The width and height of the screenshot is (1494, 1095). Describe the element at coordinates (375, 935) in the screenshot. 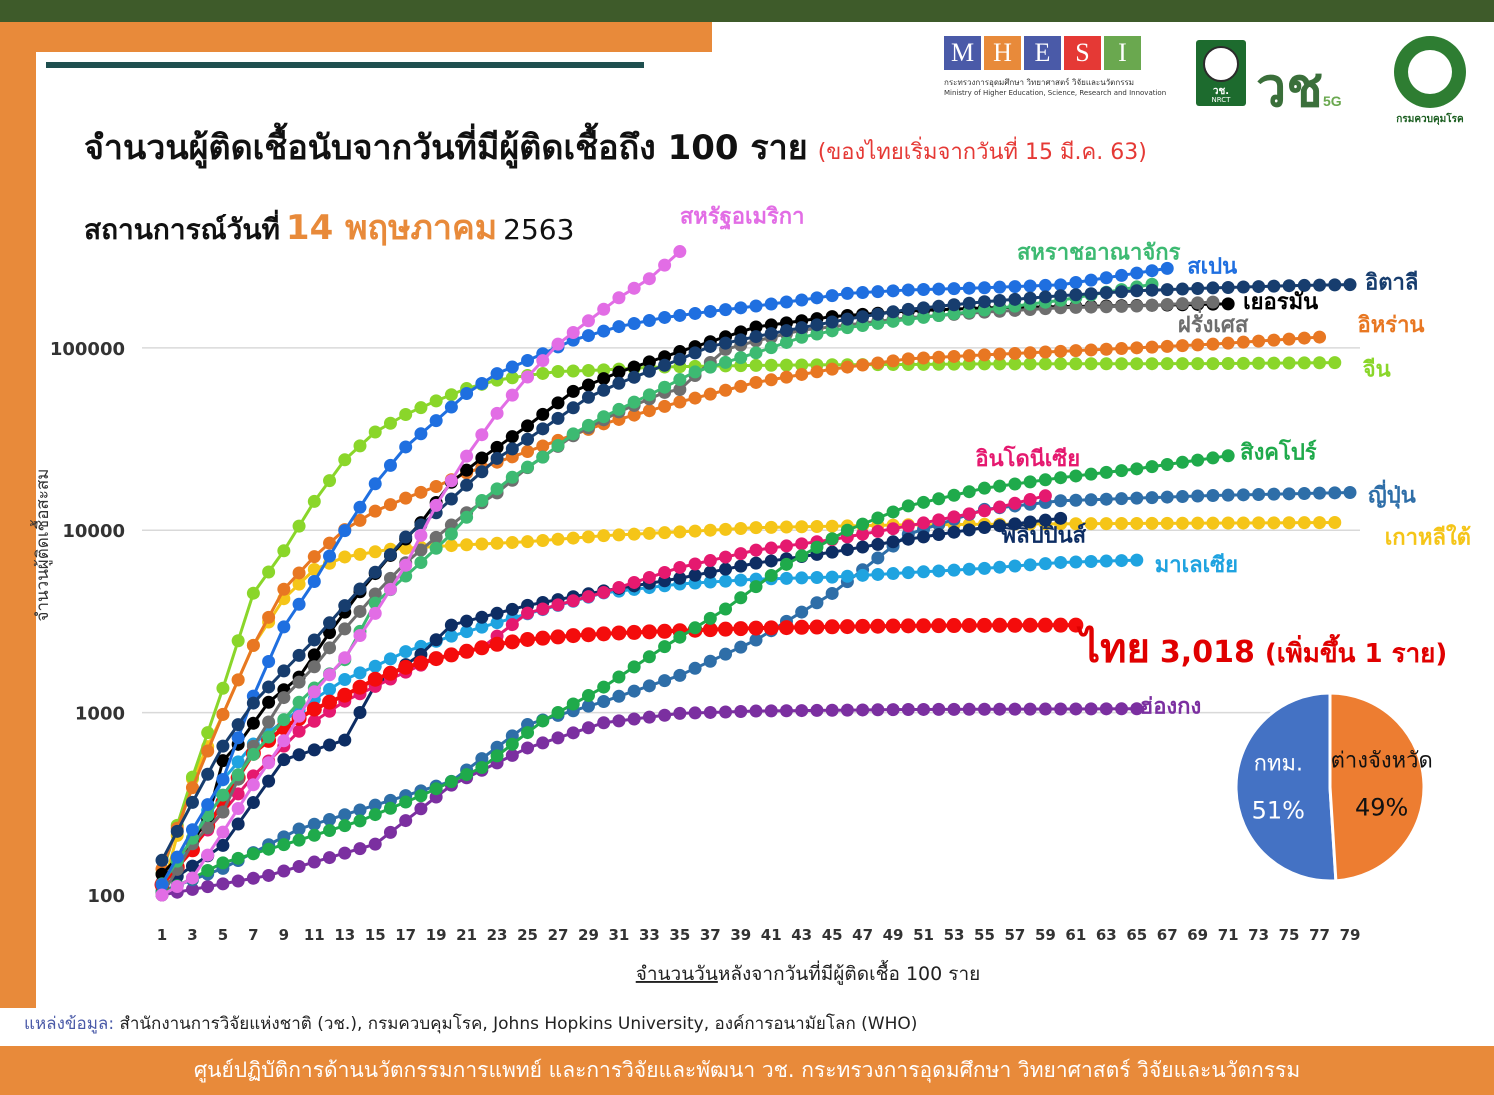

I see `x-tick-label: 15` at that location.